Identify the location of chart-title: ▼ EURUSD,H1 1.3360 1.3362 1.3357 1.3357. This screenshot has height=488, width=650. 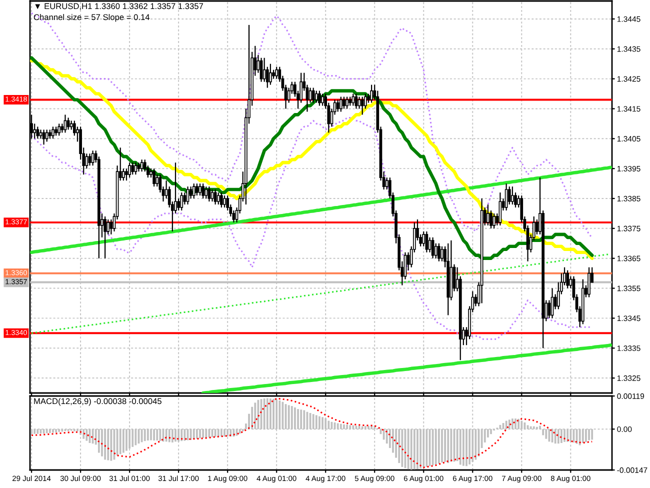
(119, 6).